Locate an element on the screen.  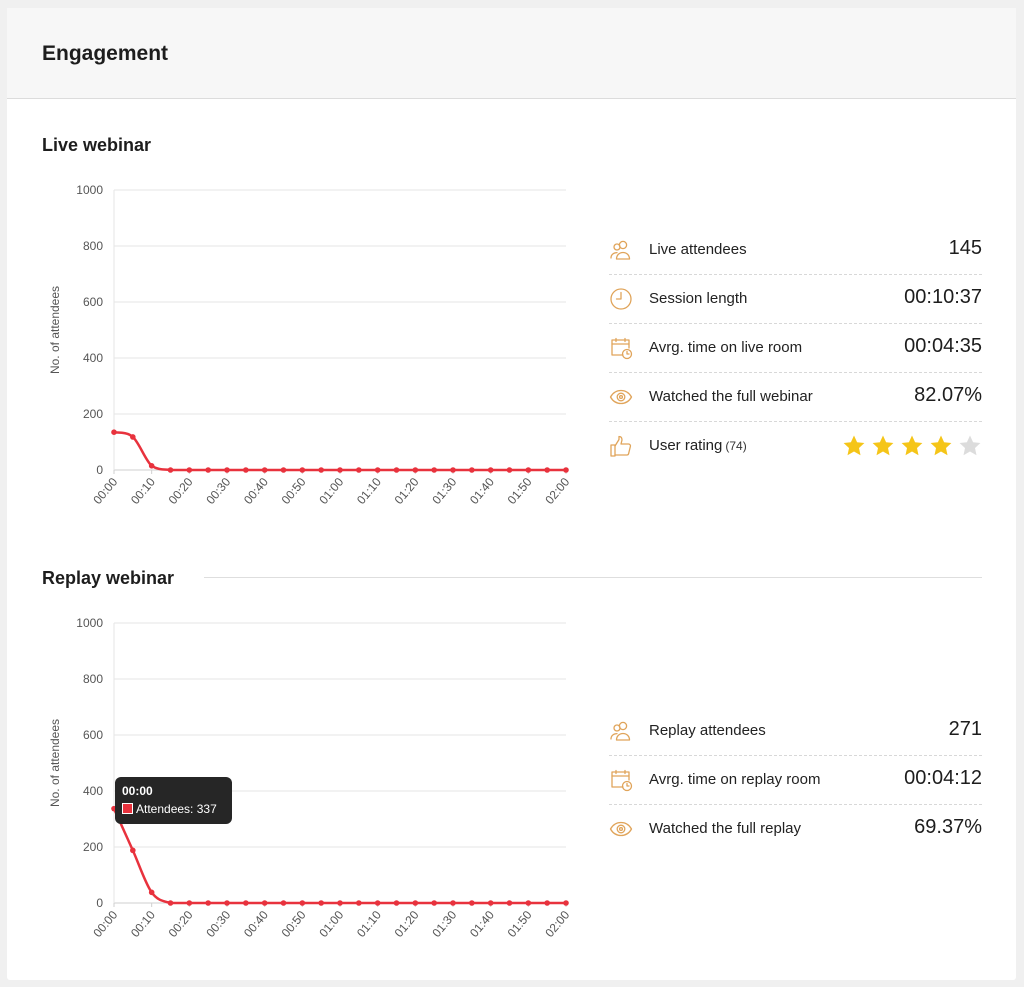
stat-label: Avrg. time on replay room is located at coordinates (734, 779).